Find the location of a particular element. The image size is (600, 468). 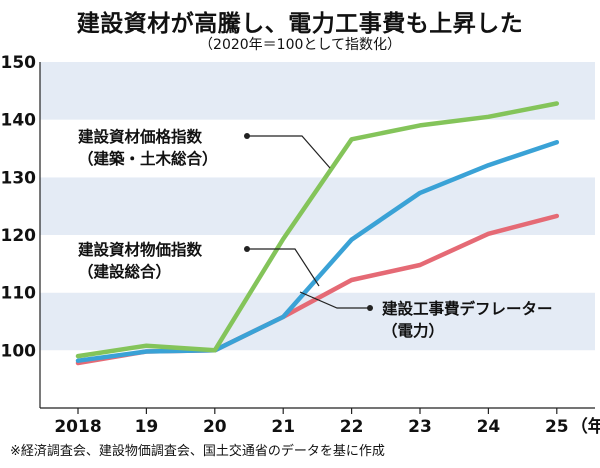

y-tick-label: 100 is located at coordinates (19, 351).